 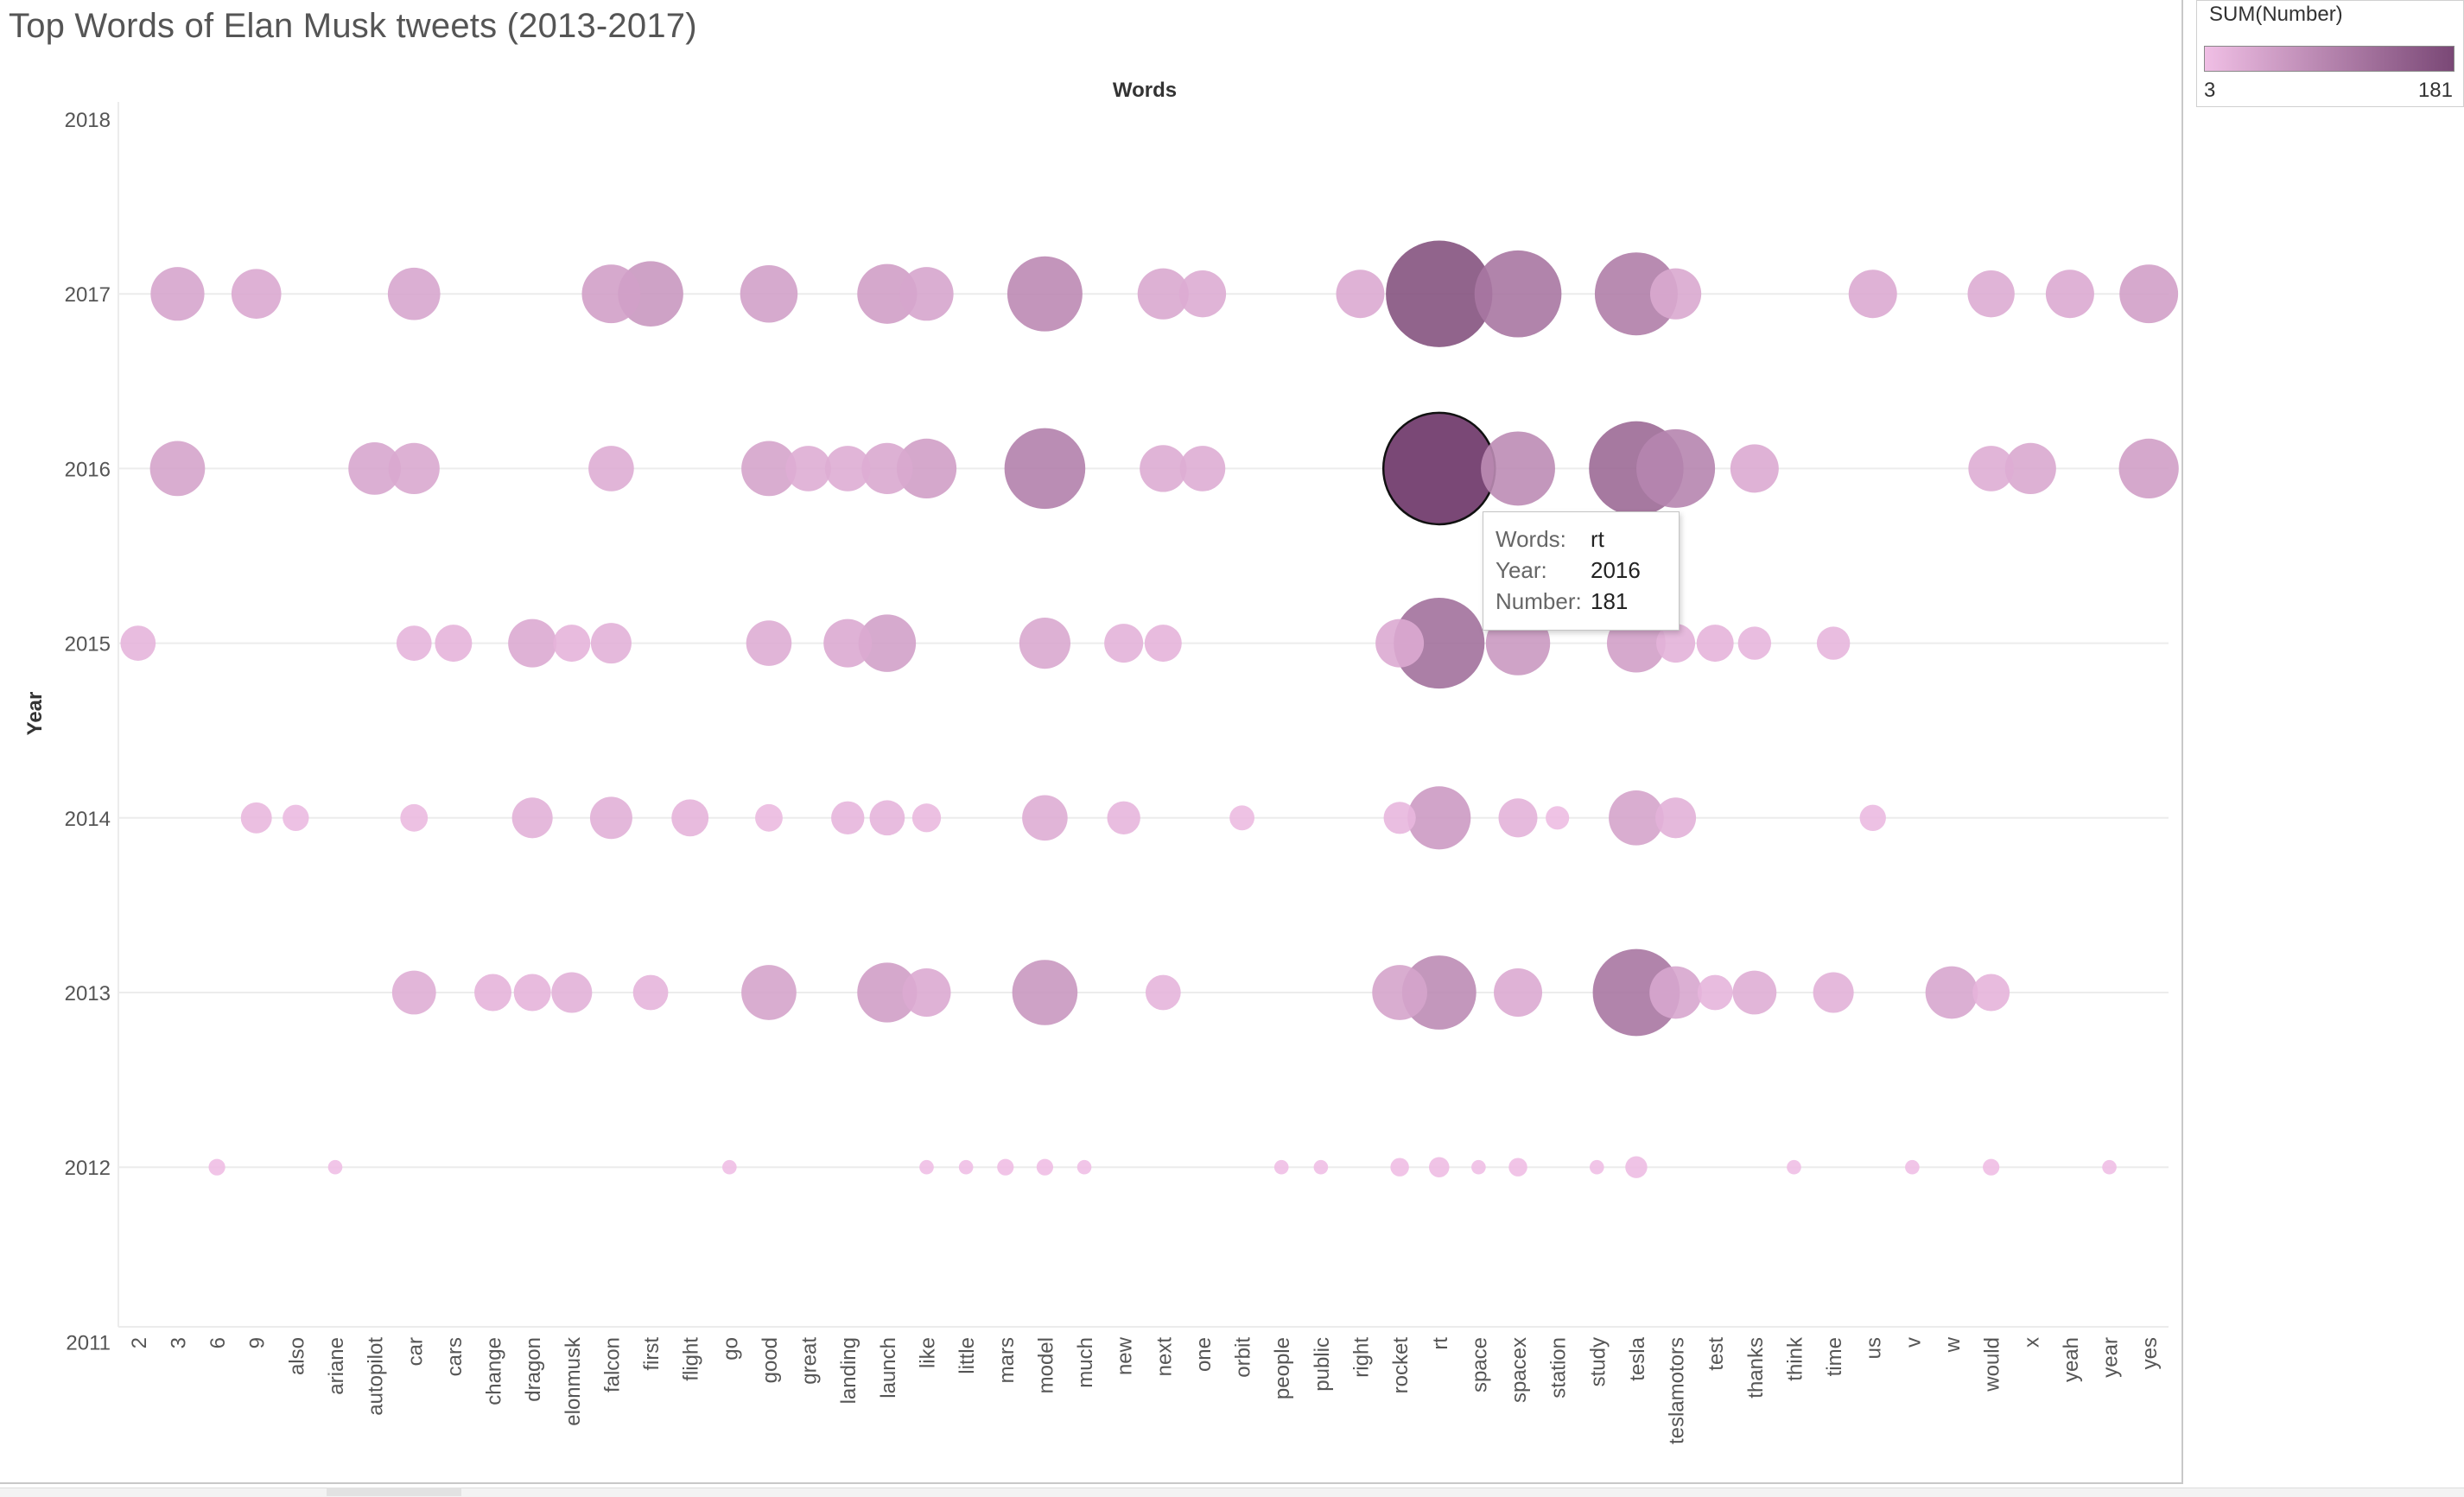 What do you see at coordinates (374, 468) in the screenshot?
I see `bubble-autopilot-2016` at bounding box center [374, 468].